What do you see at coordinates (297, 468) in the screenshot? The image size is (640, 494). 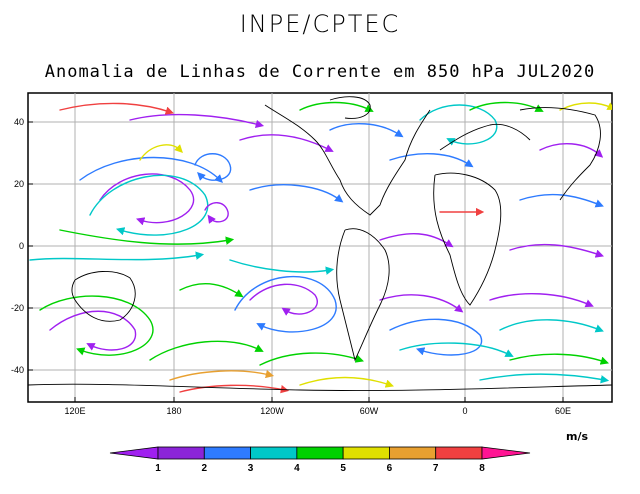 I see `colorbar-label: 4` at bounding box center [297, 468].